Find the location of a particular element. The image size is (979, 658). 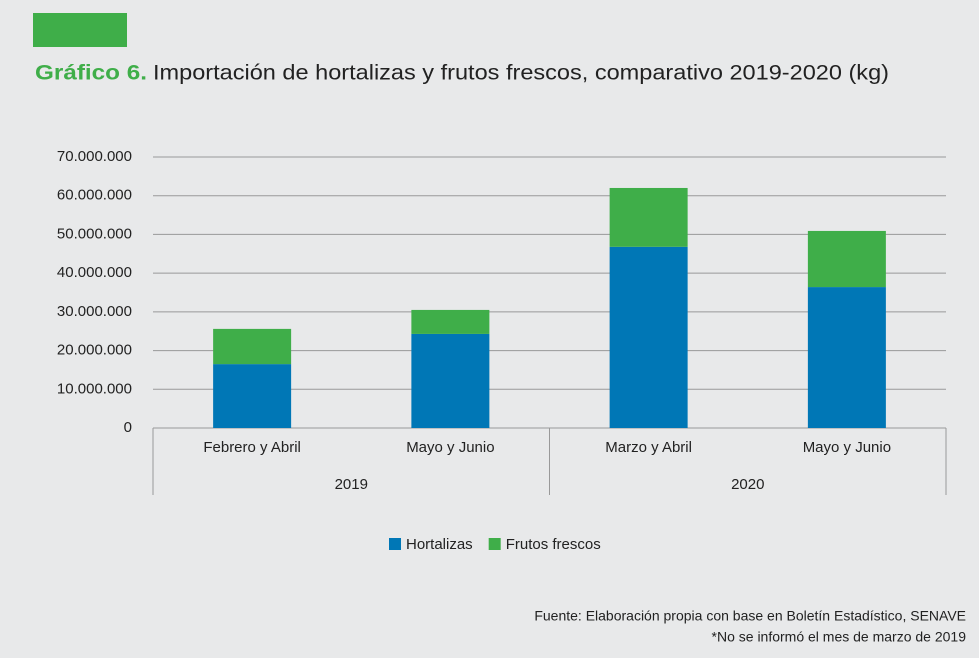

group-label: 2019 is located at coordinates (351, 484).